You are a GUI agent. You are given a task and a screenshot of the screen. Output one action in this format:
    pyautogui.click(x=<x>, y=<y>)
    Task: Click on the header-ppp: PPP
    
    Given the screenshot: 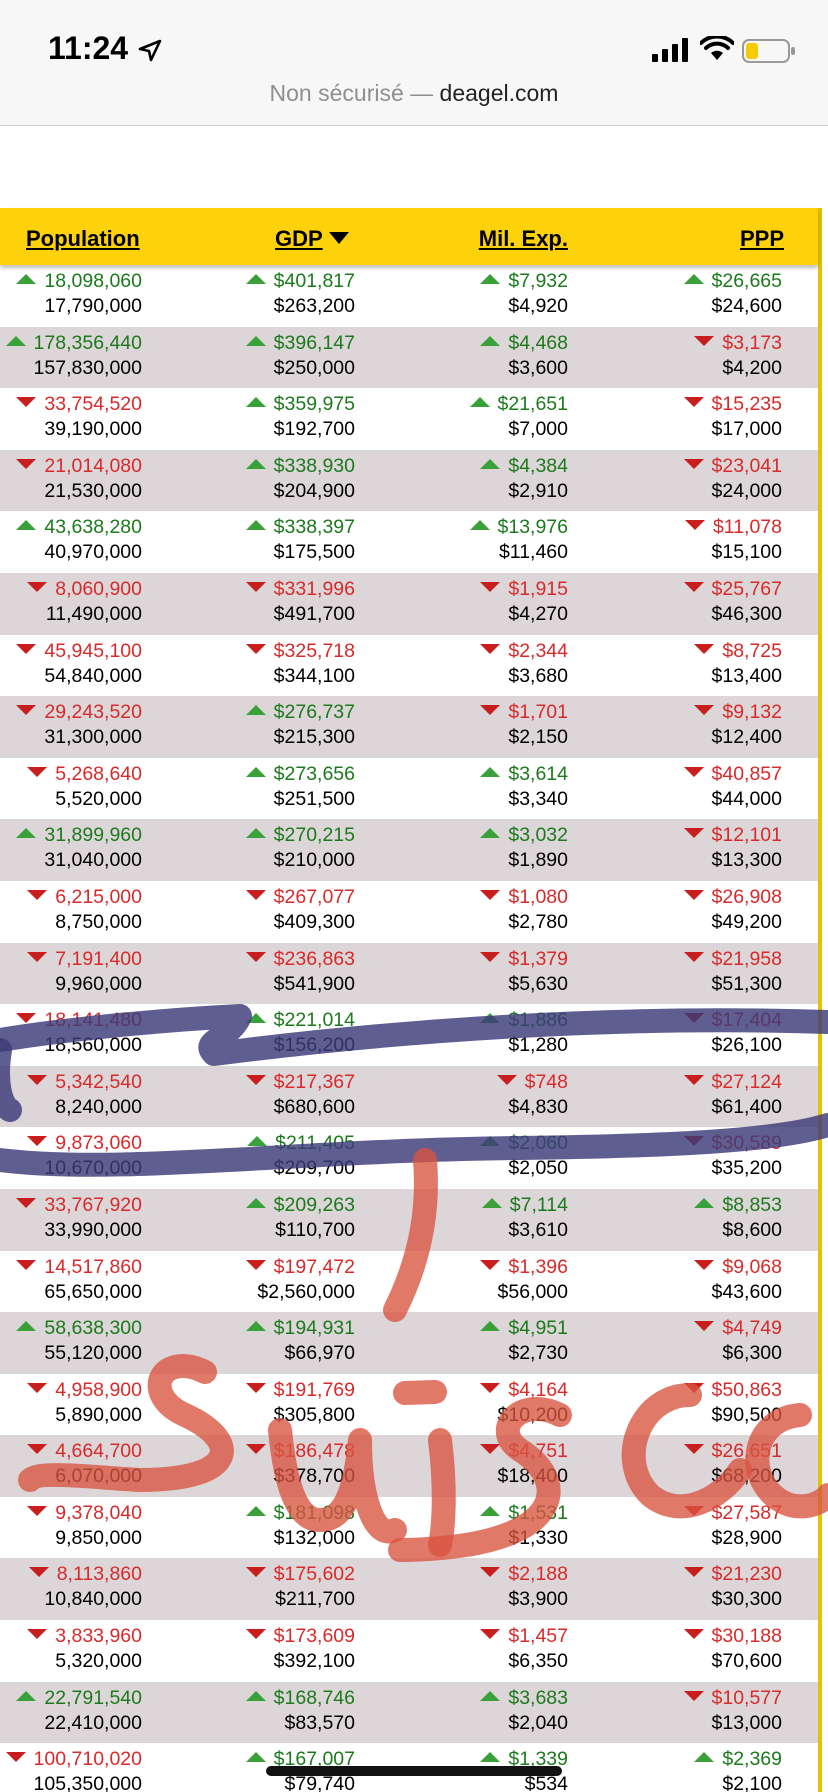 What is the action you would take?
    pyautogui.click(x=761, y=238)
    